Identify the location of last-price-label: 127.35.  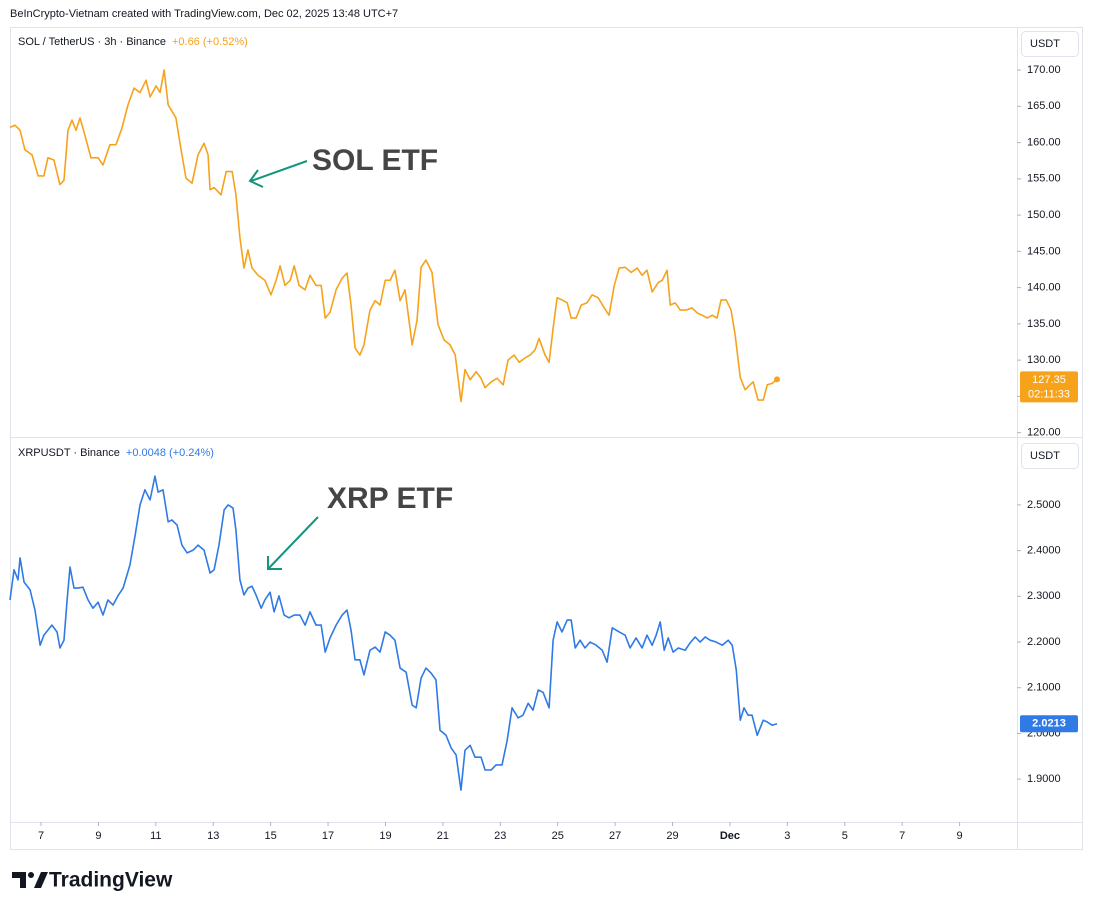
(1049, 380).